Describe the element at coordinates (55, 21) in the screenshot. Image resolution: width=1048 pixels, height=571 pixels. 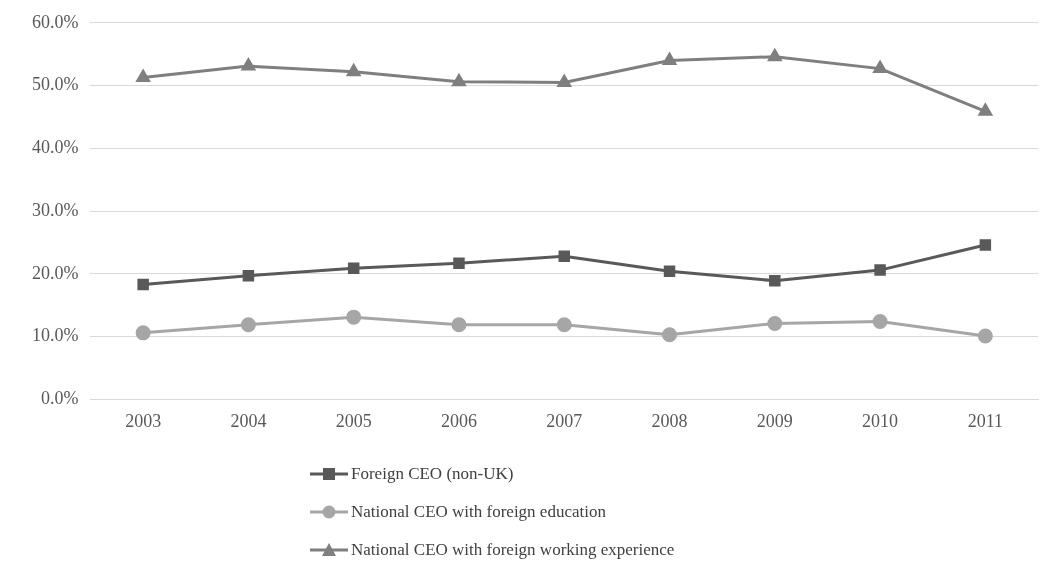
I see `y-tick-label: 60.0%` at that location.